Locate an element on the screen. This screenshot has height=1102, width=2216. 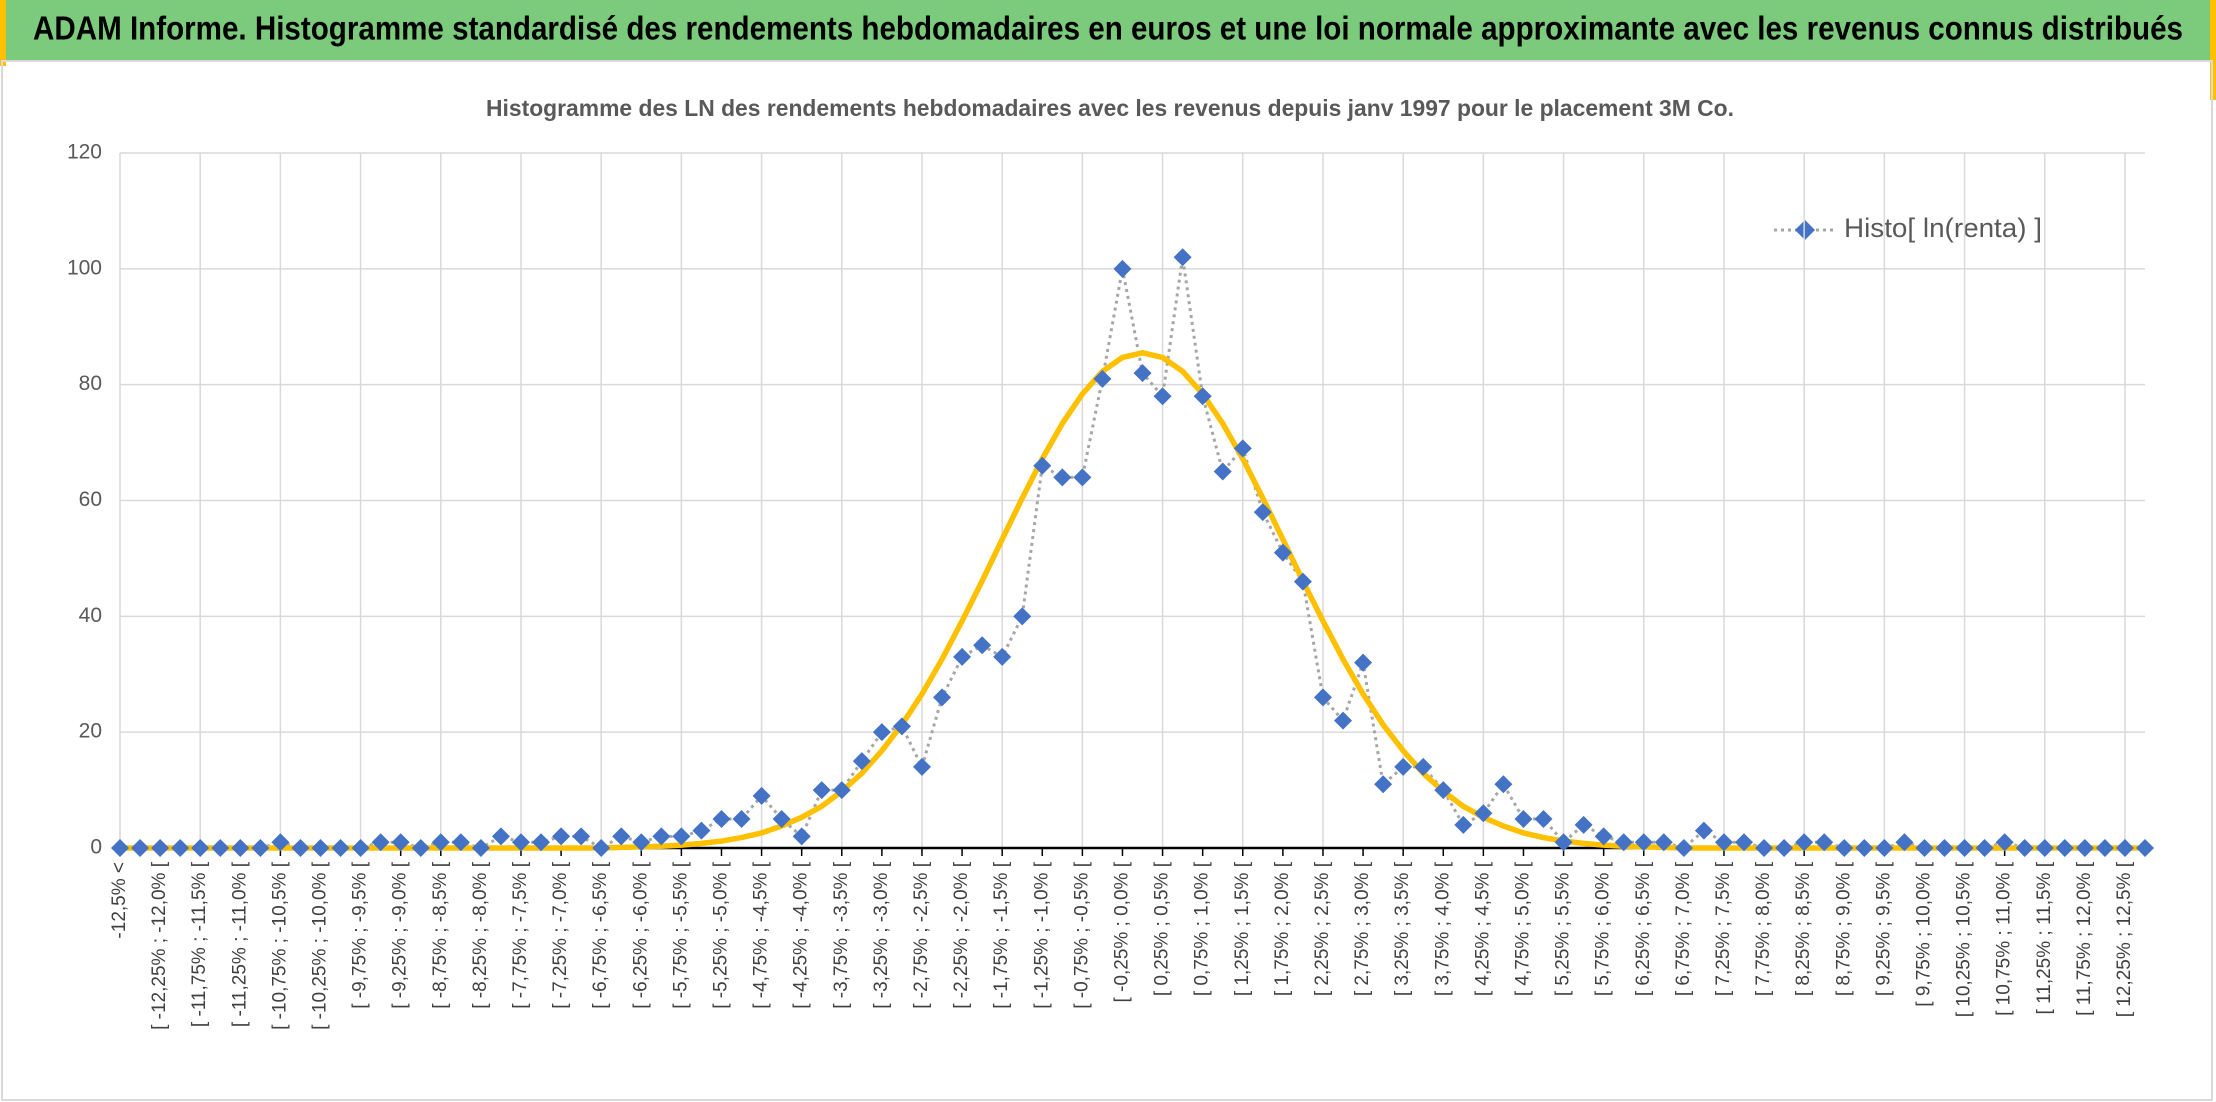
x-tick-label: [ 1,75% ; 2,0% [ is located at coordinates (1282, 928).